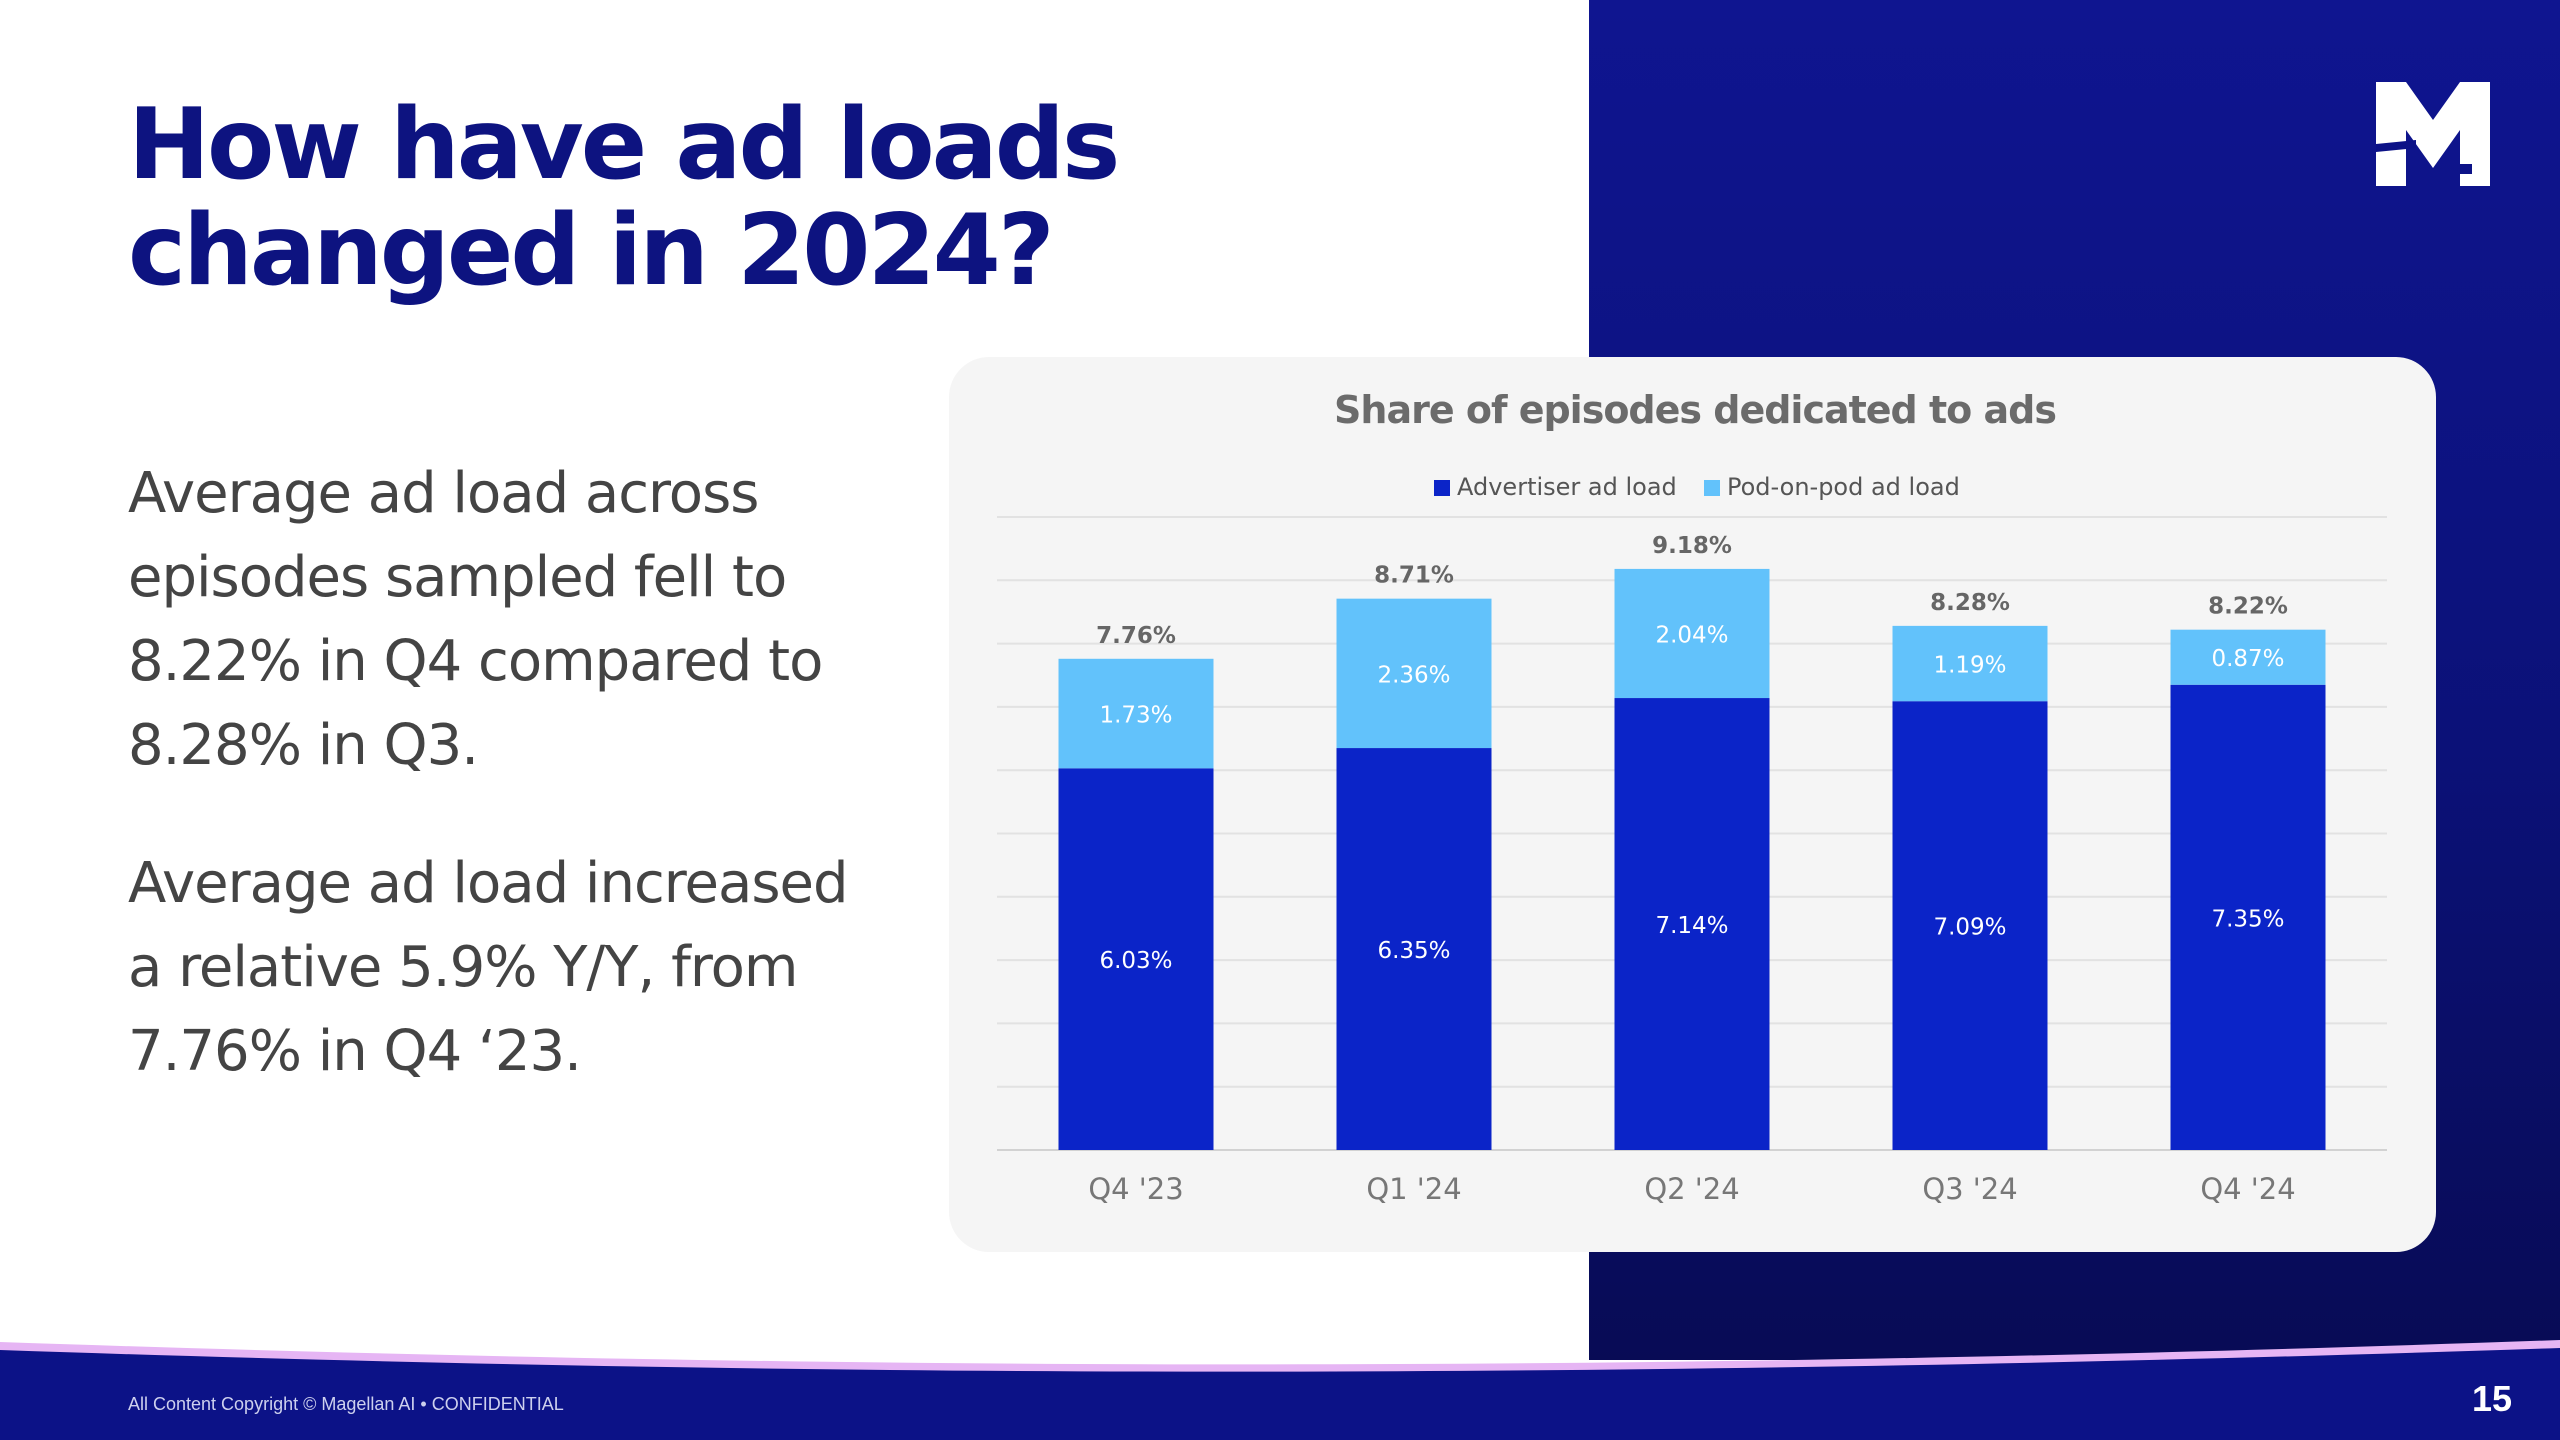  What do you see at coordinates (1692, 546) in the screenshot?
I see `total-label: 9.18%` at bounding box center [1692, 546].